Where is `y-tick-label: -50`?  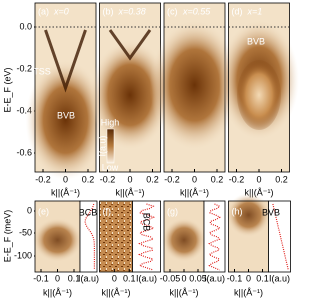 y-tick-label: -50 is located at coordinates (25, 232).